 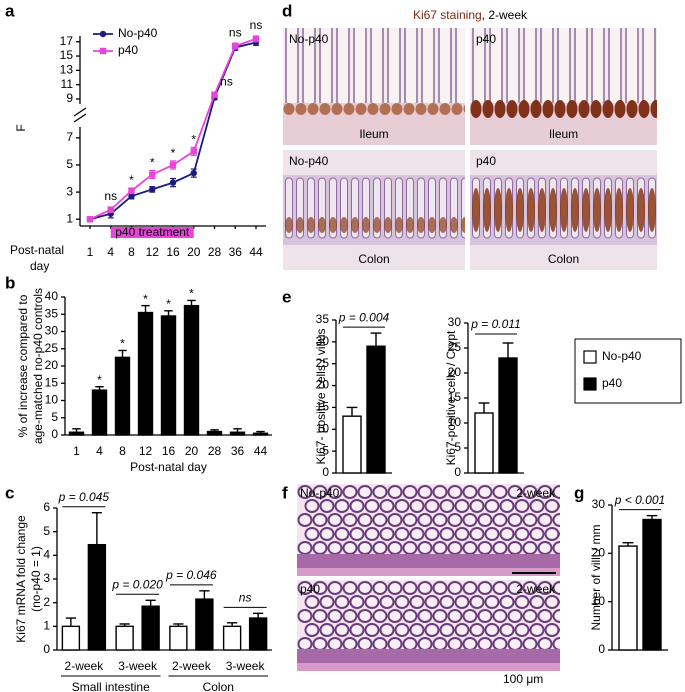 I want to click on y-tick-label: 5, so click(x=69, y=164).